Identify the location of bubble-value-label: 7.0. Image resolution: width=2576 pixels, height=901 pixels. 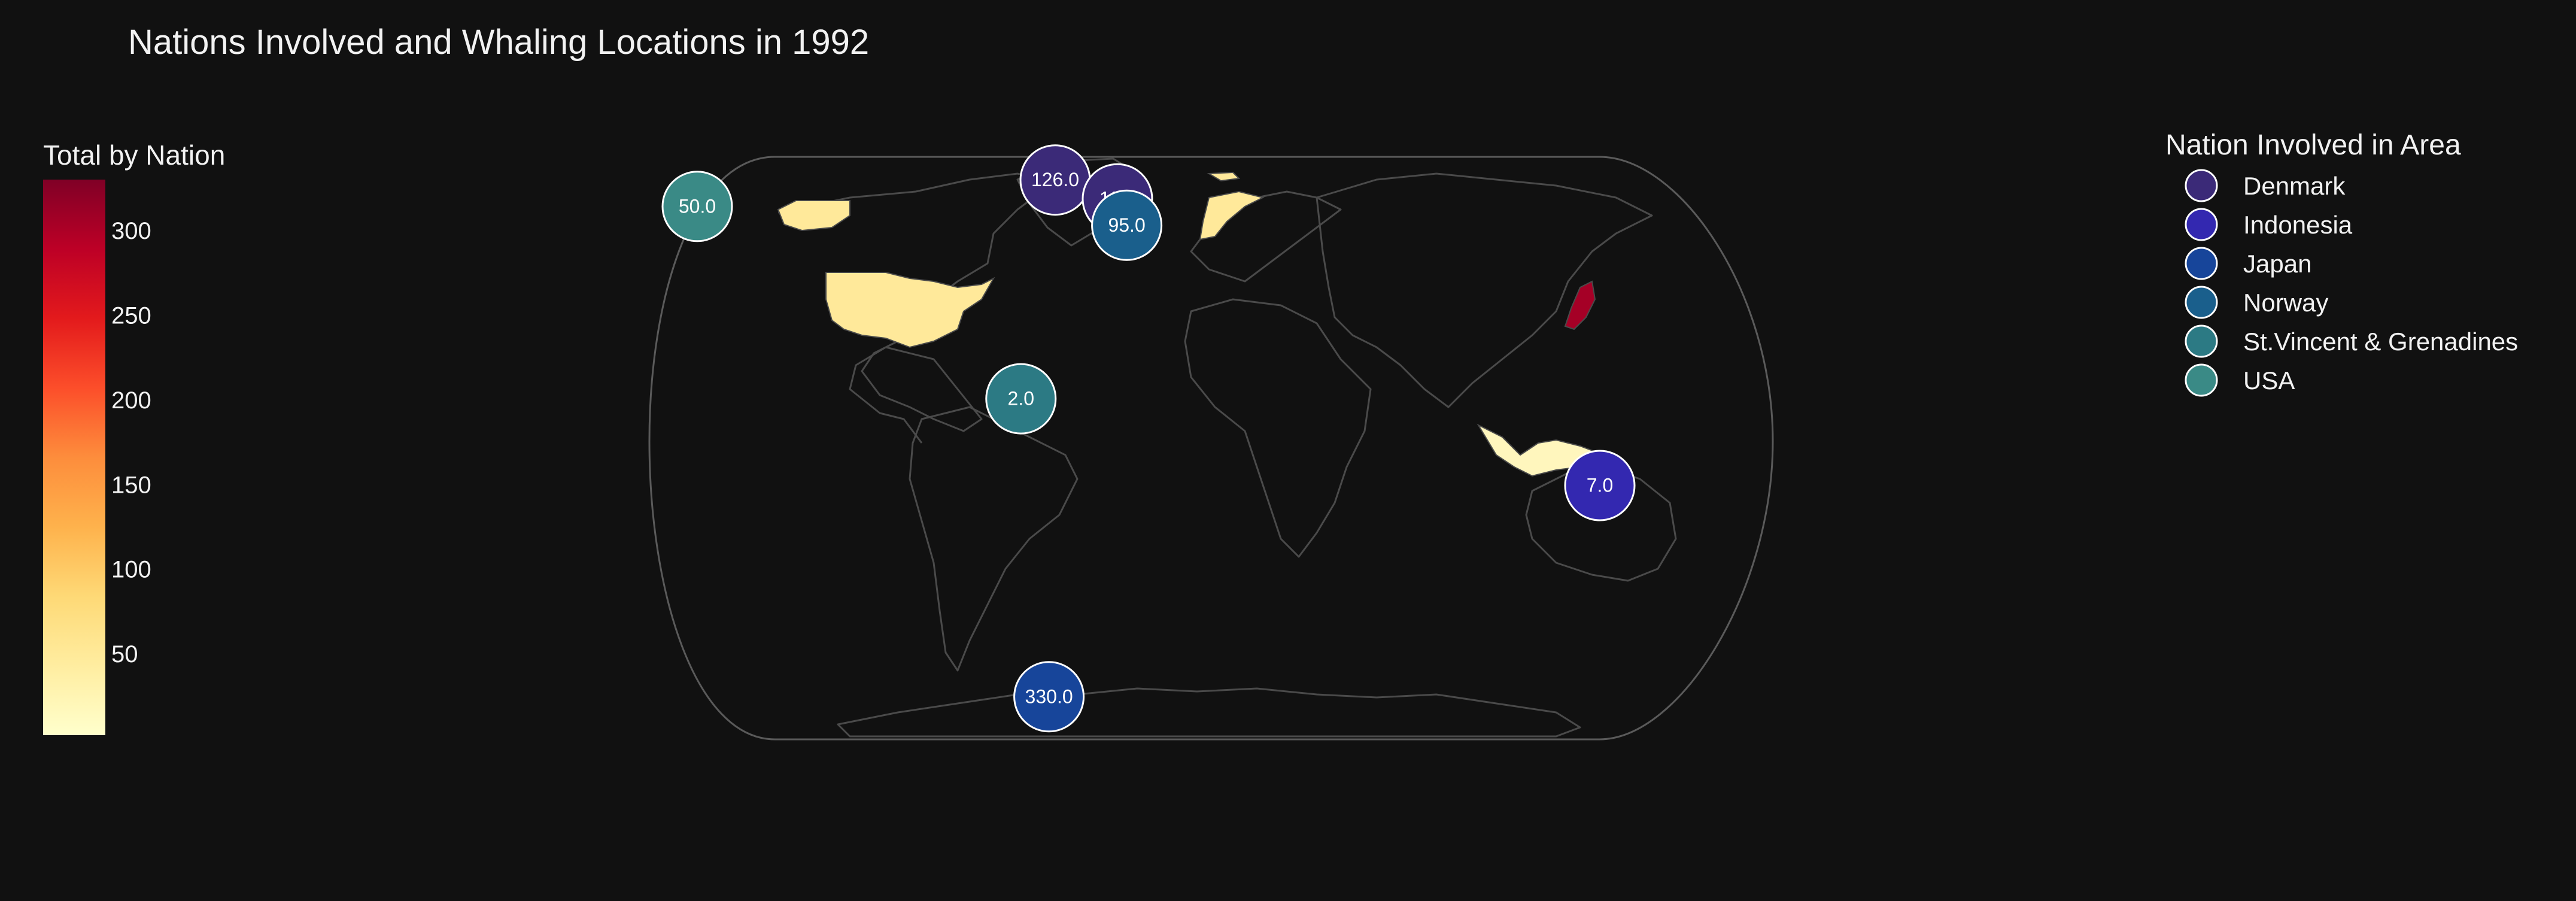
(1600, 485).